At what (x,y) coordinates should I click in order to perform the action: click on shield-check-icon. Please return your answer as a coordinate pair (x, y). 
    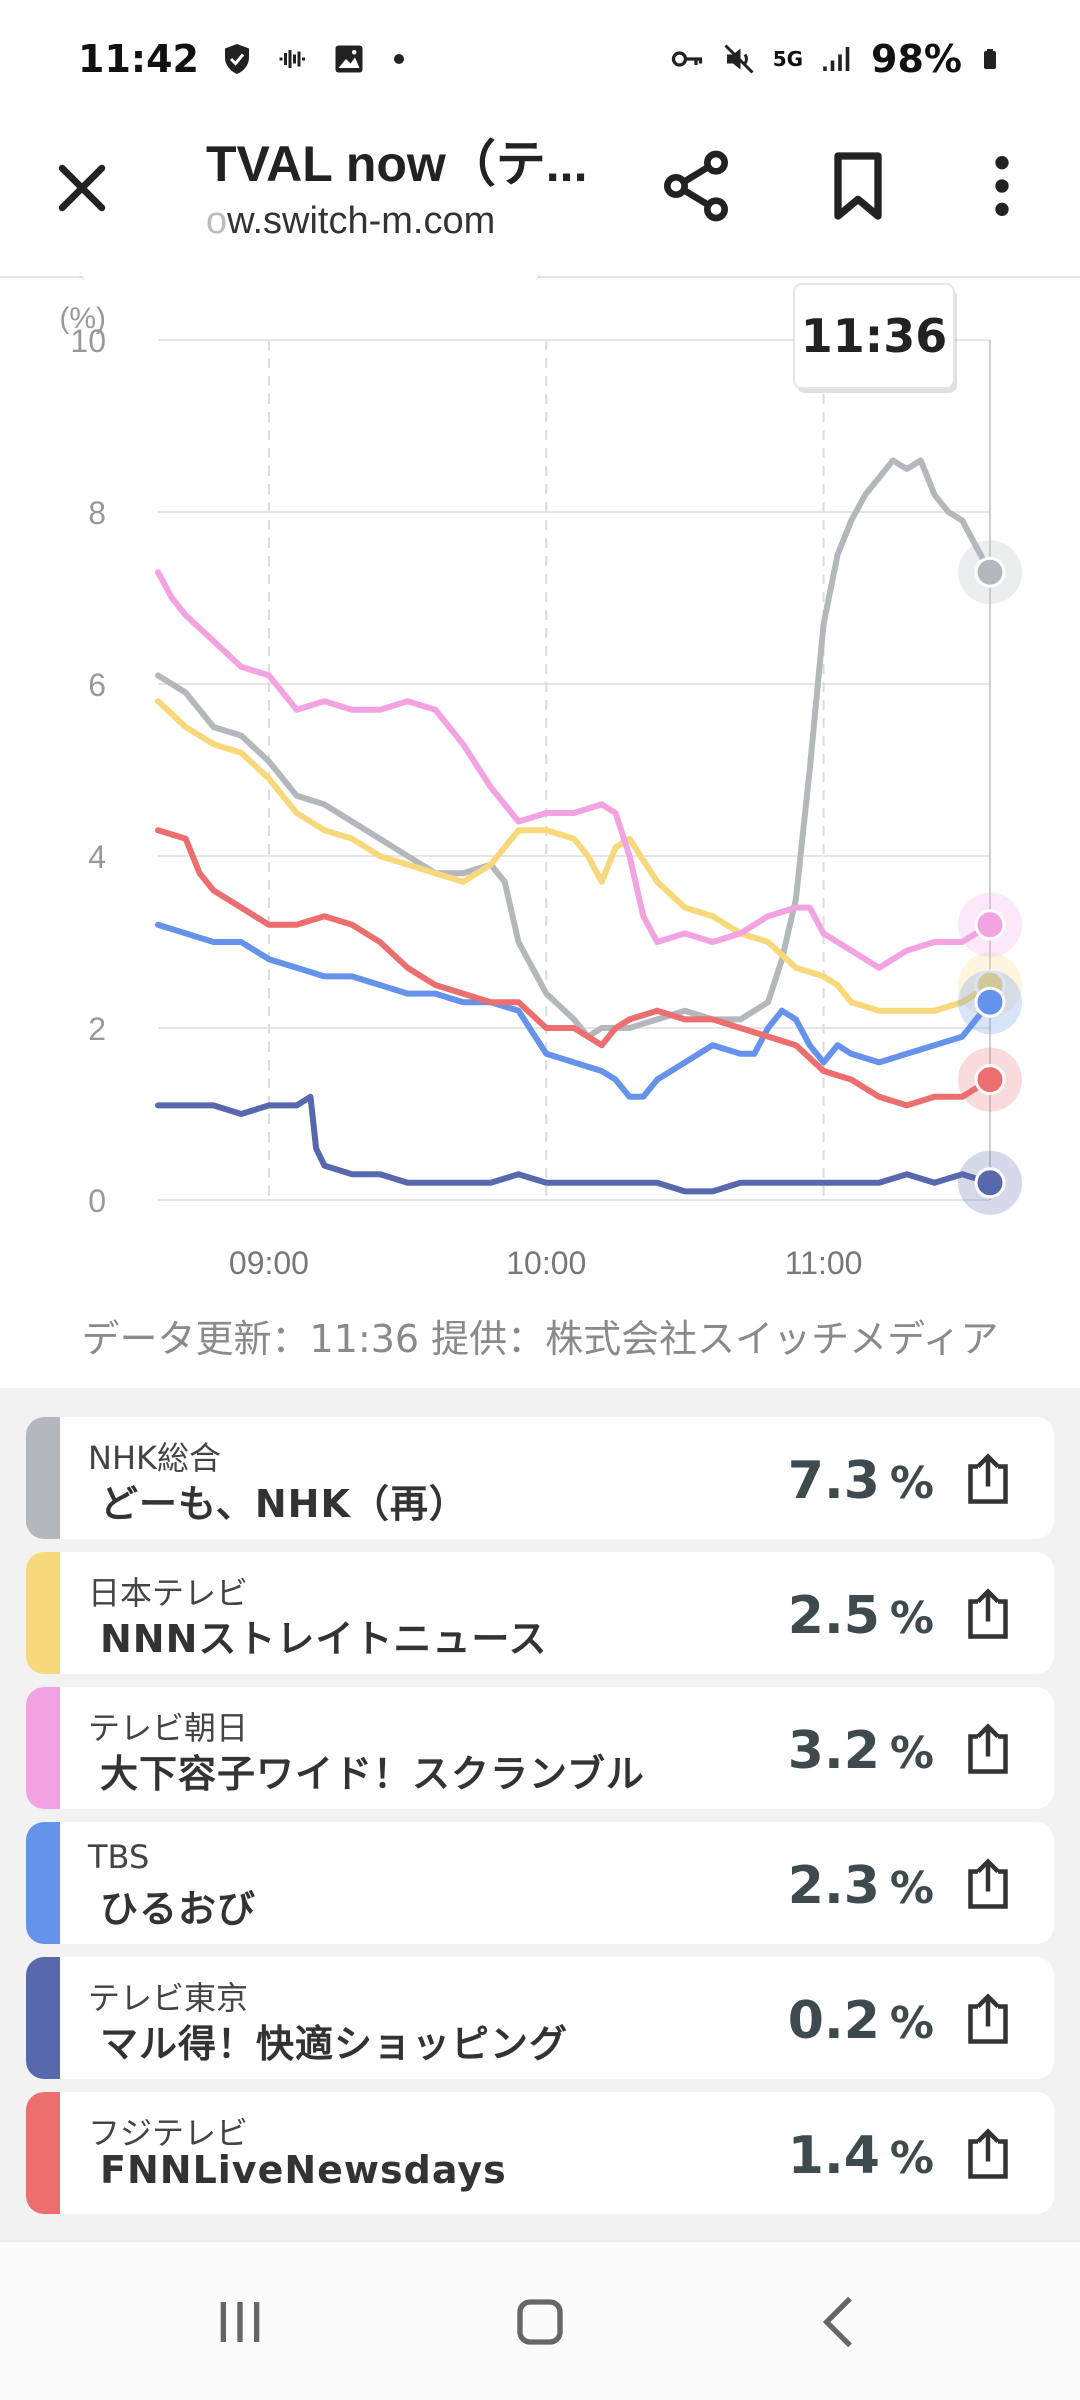
    Looking at the image, I should click on (236, 59).